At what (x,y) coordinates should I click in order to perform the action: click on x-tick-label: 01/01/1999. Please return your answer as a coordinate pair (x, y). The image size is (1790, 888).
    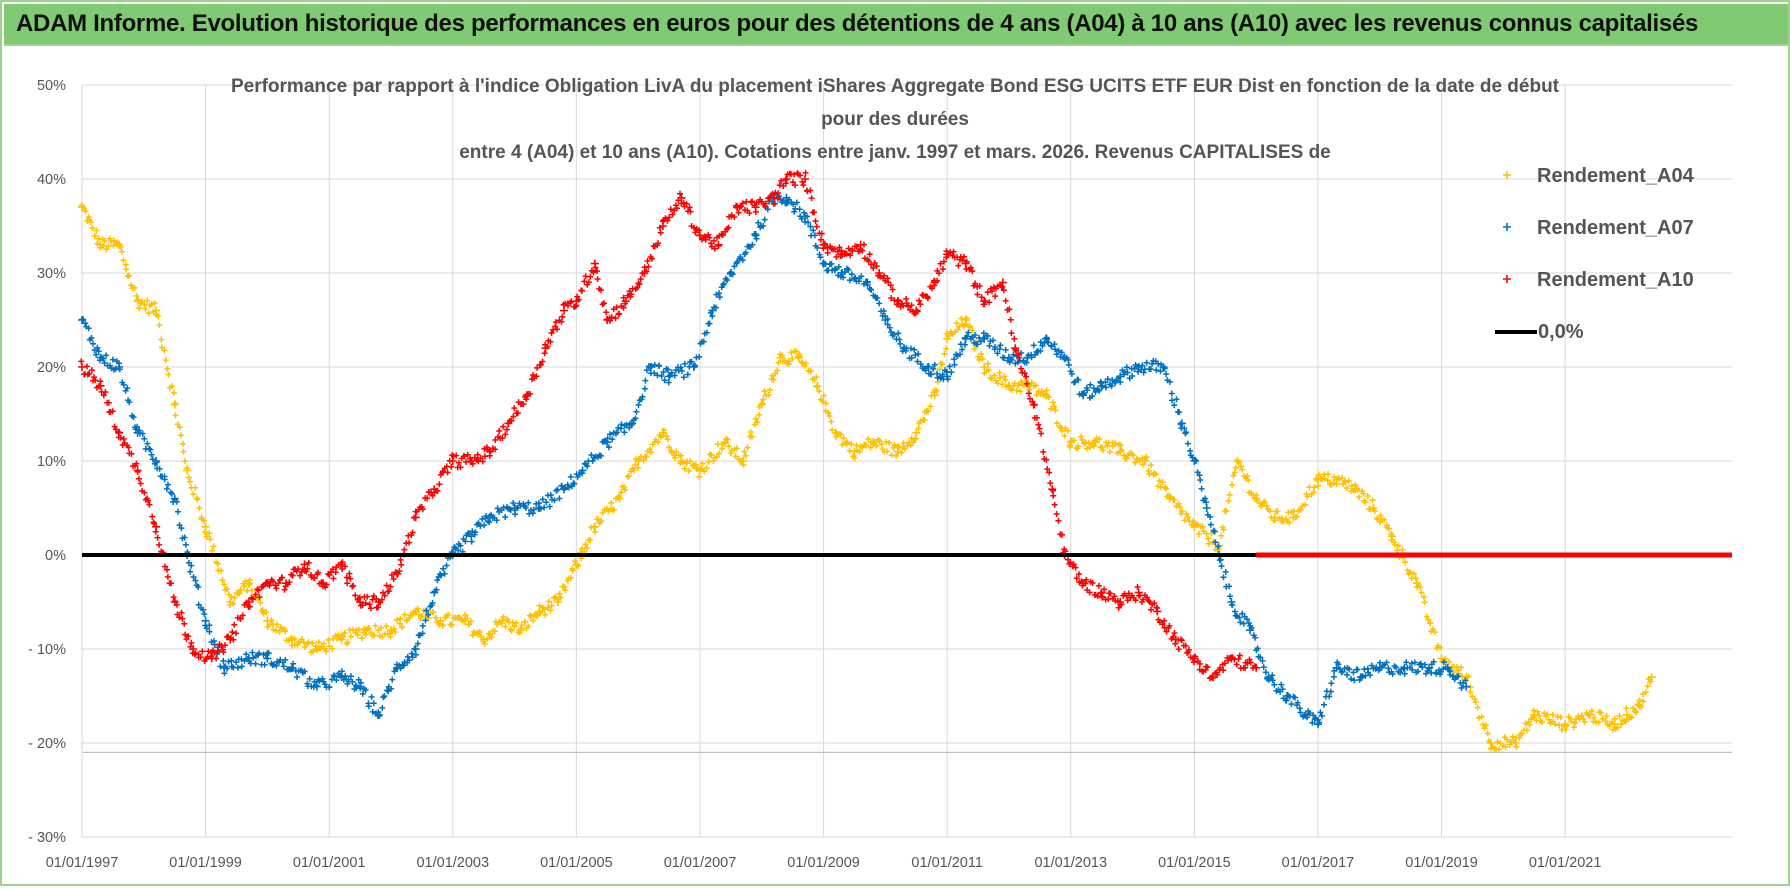
    Looking at the image, I should click on (205, 863).